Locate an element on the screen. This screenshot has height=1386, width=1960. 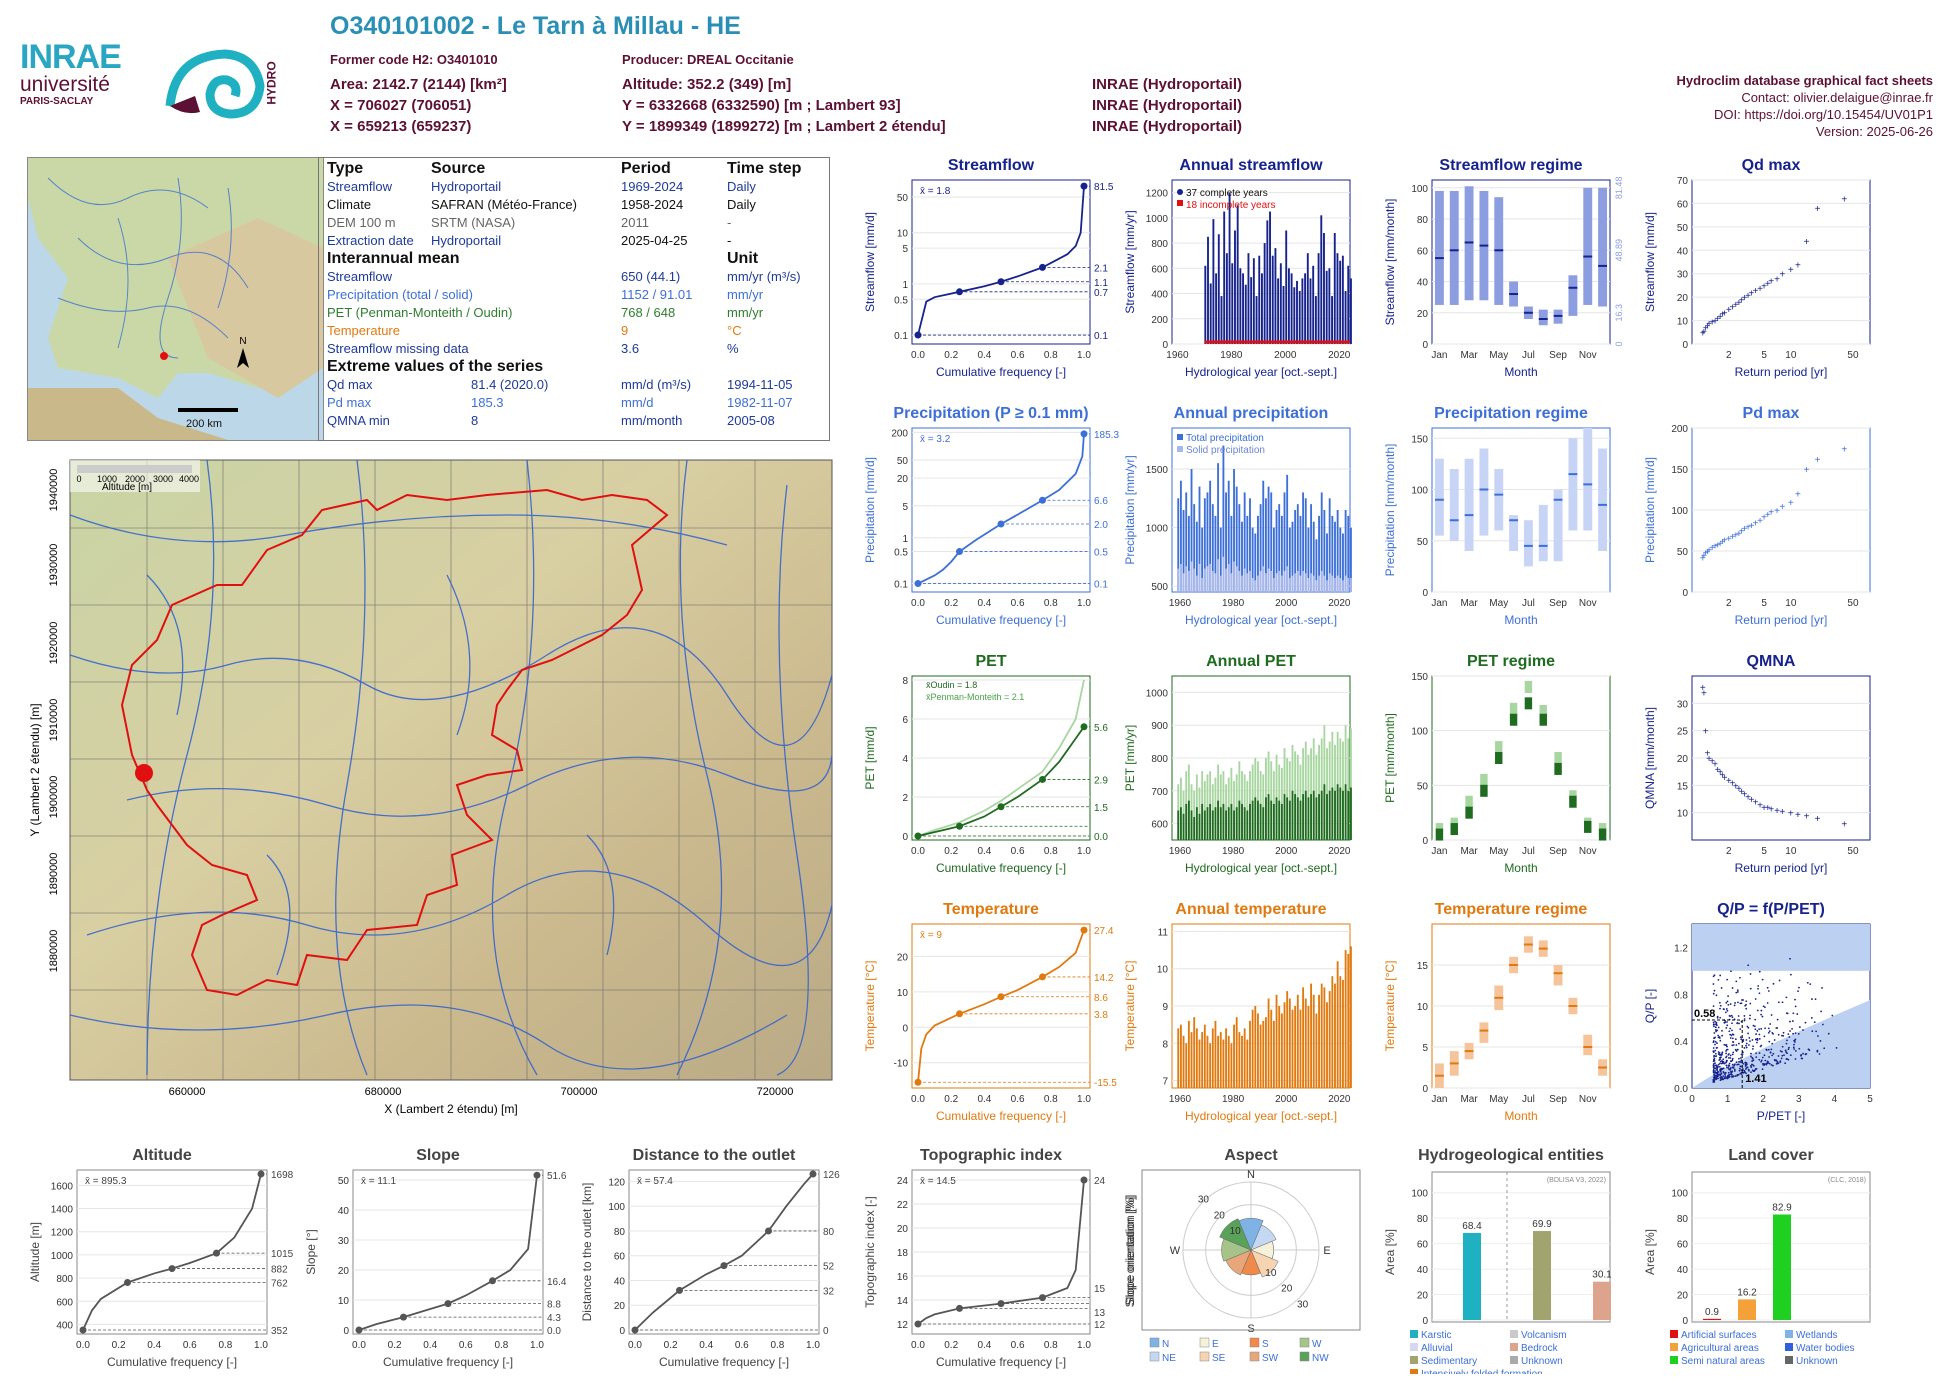
x-tick-label: Sep is located at coordinates (1558, 1099).